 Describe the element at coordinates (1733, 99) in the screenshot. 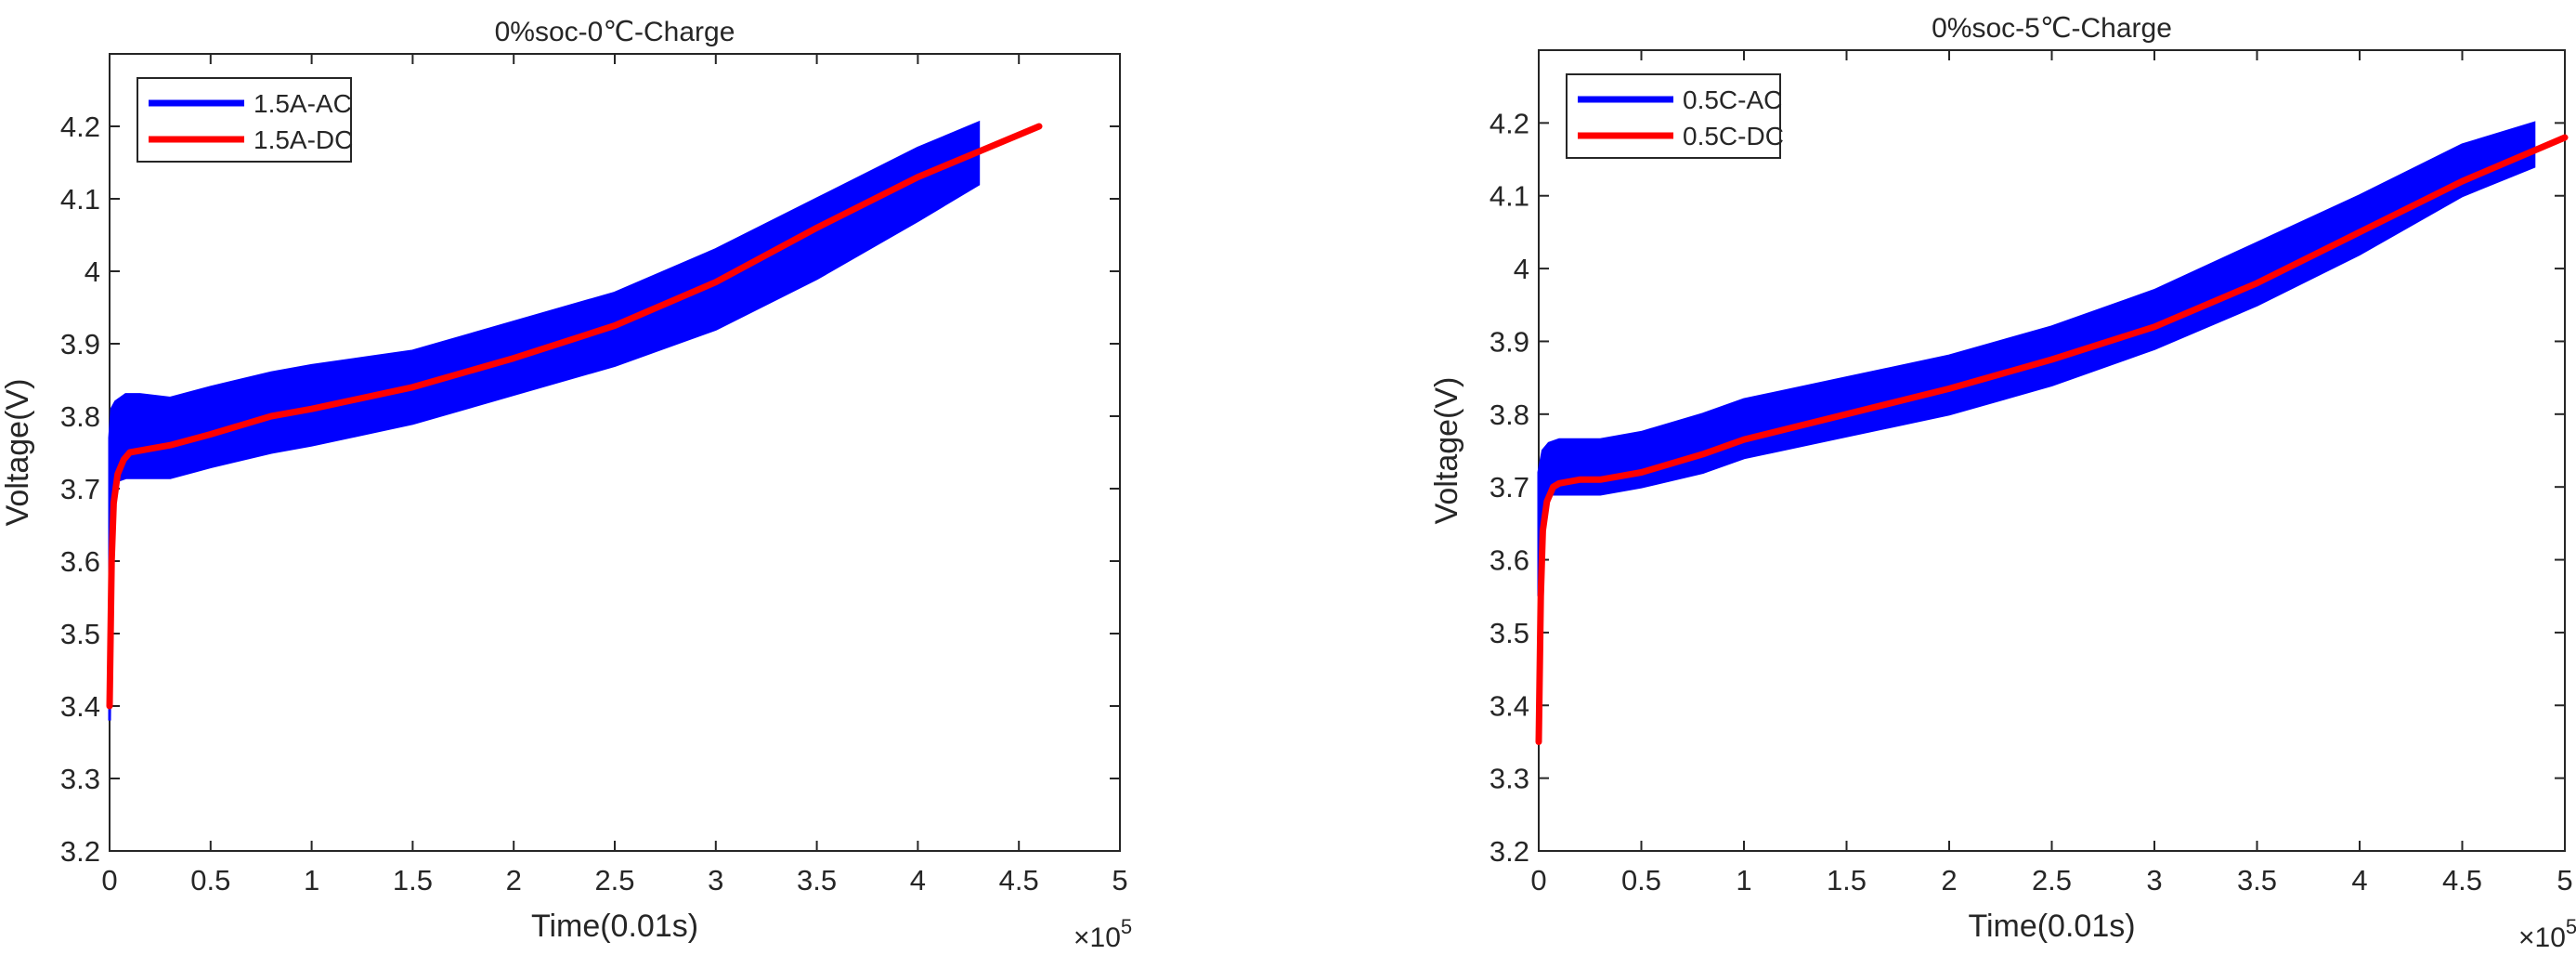

I see `legend-label: 0.5C-AC` at that location.